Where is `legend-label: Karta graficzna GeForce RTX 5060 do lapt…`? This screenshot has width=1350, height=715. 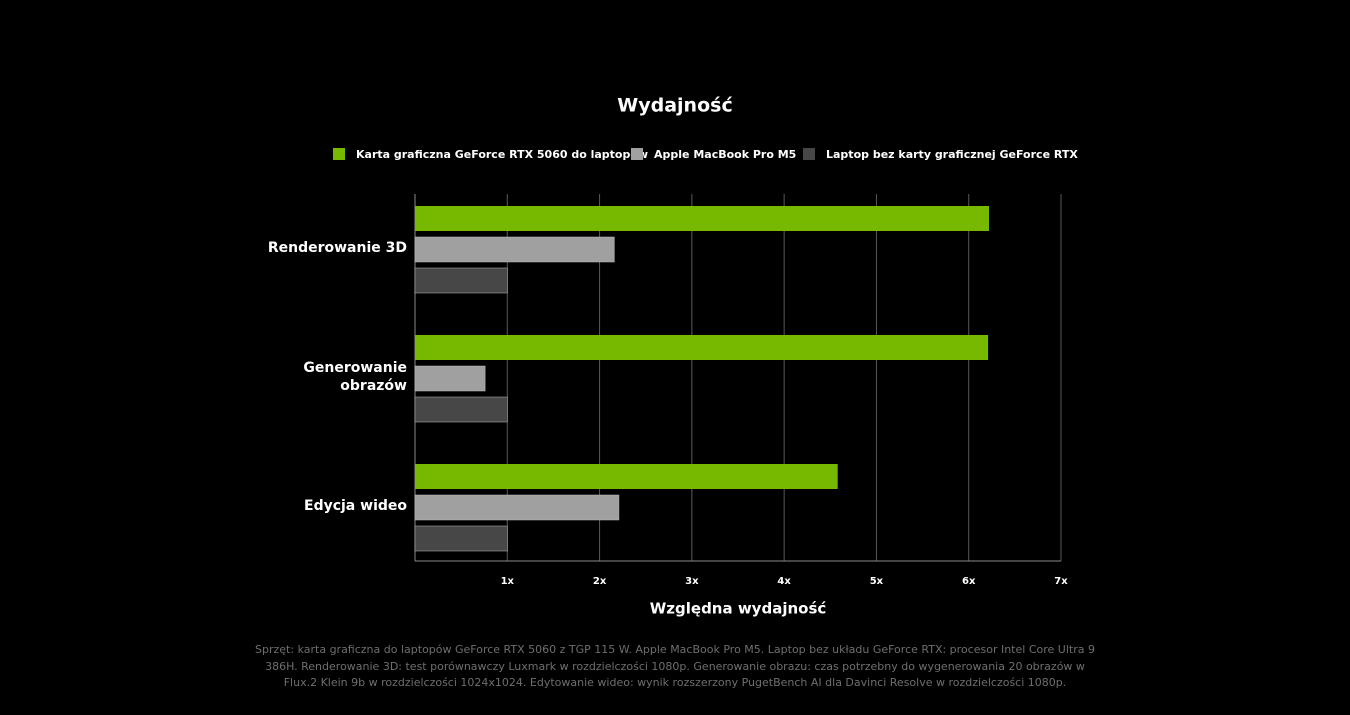 legend-label: Karta graficzna GeForce RTX 5060 do lapt… is located at coordinates (502, 154).